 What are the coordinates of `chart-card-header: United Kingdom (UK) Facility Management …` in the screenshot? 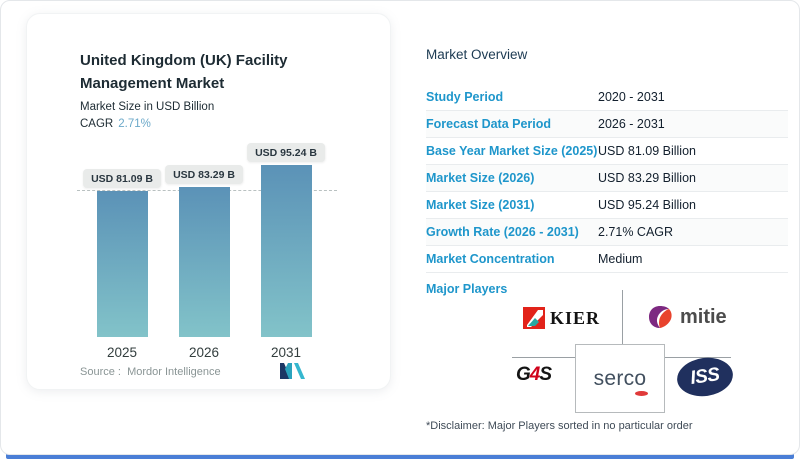 It's located at (205, 90).